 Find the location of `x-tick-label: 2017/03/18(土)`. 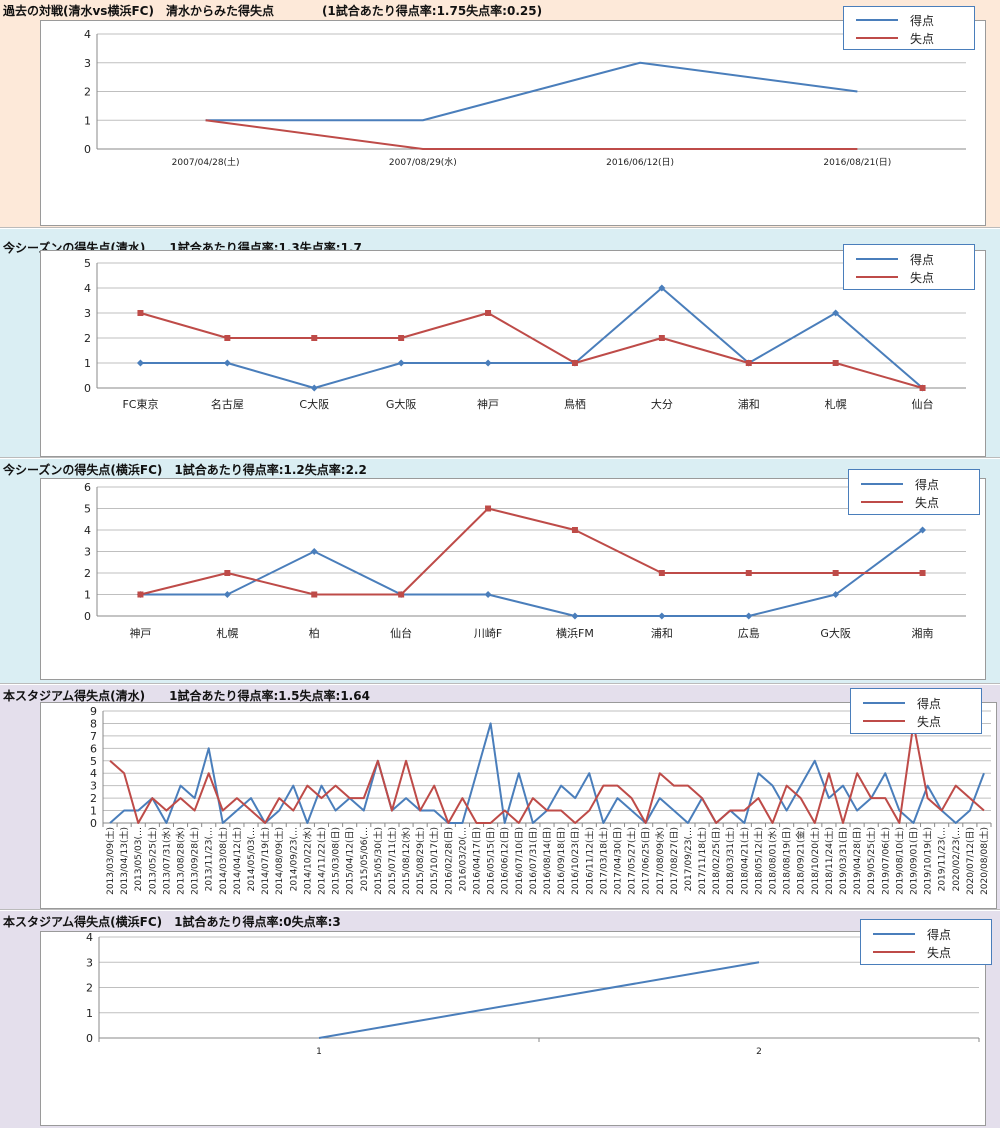

x-tick-label: 2017/03/18(土) is located at coordinates (603, 861).